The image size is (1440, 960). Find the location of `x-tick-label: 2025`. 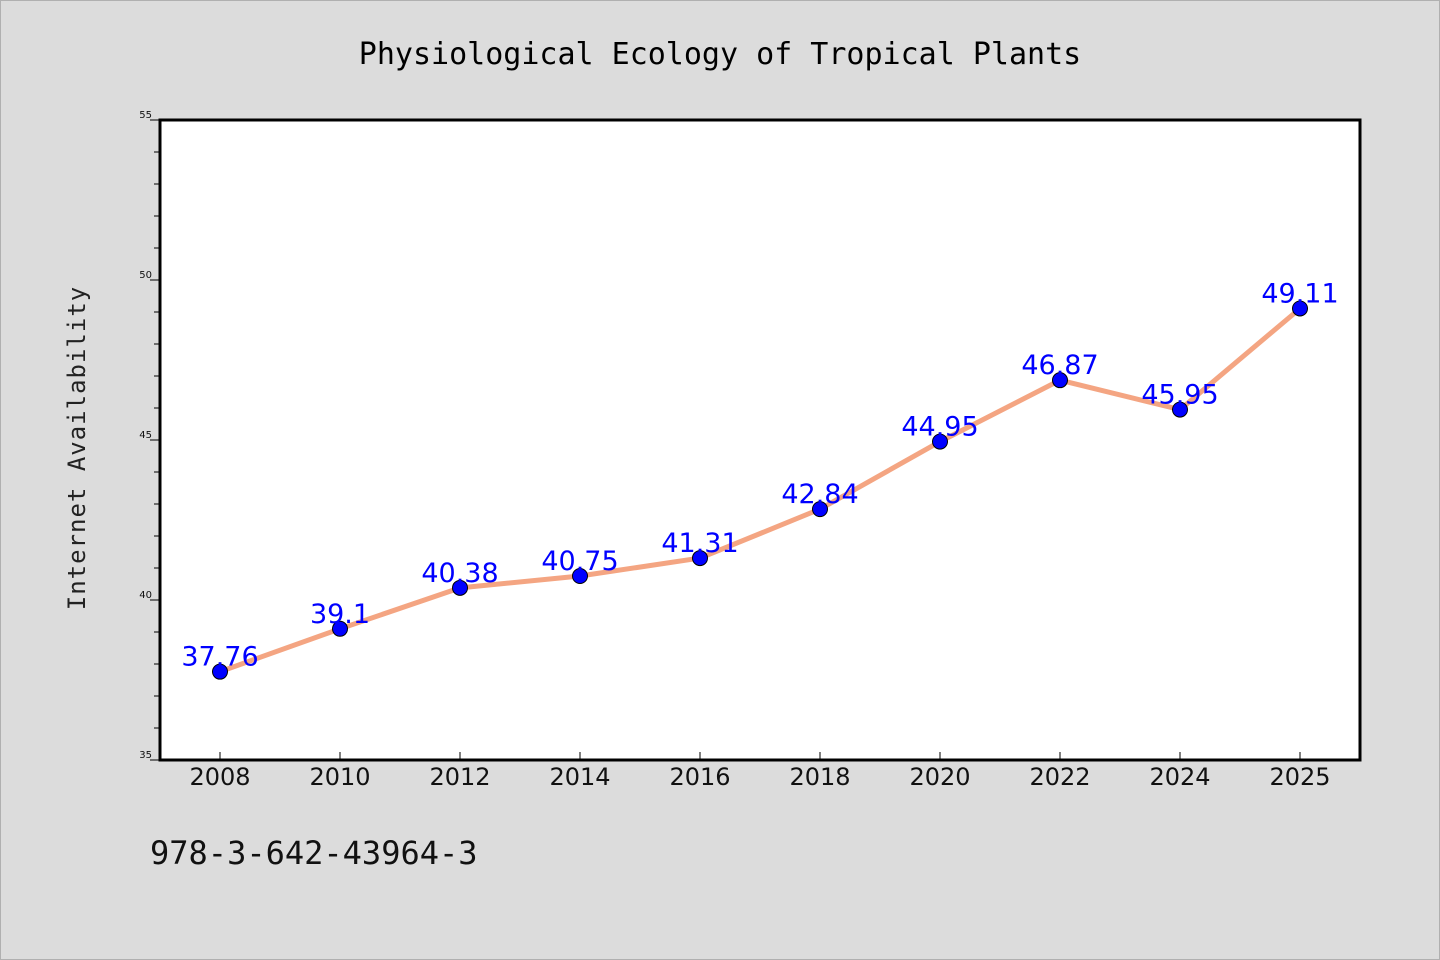

x-tick-label: 2025 is located at coordinates (1299, 777).